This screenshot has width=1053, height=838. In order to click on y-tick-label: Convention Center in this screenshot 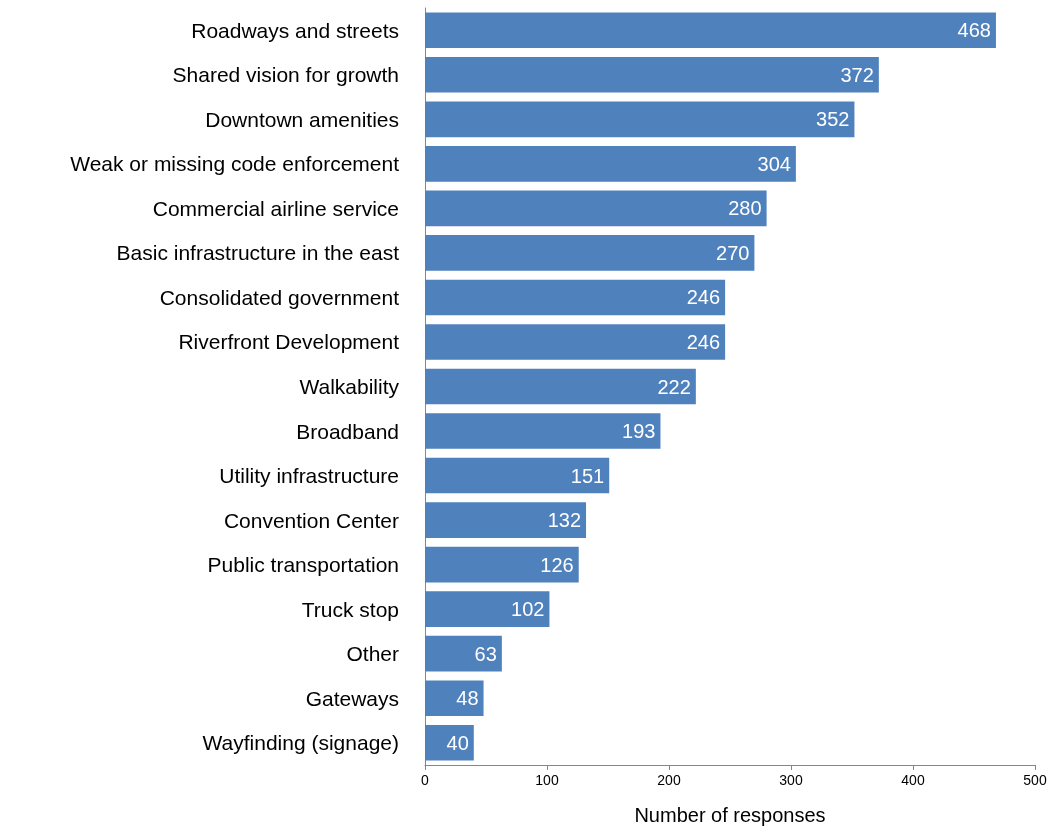, I will do `click(311, 520)`.